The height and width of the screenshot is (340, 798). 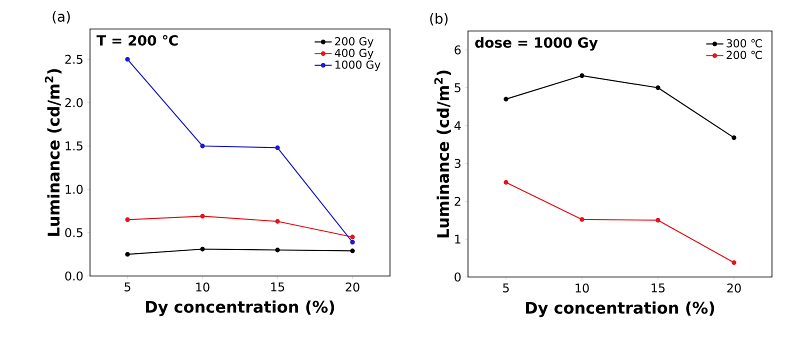 I want to click on y-tick-label: 0.5, so click(x=73, y=233).